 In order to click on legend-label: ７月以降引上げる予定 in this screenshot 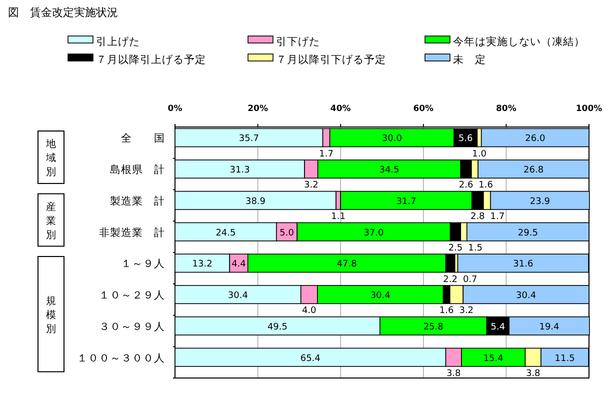, I will do `click(151, 59)`.